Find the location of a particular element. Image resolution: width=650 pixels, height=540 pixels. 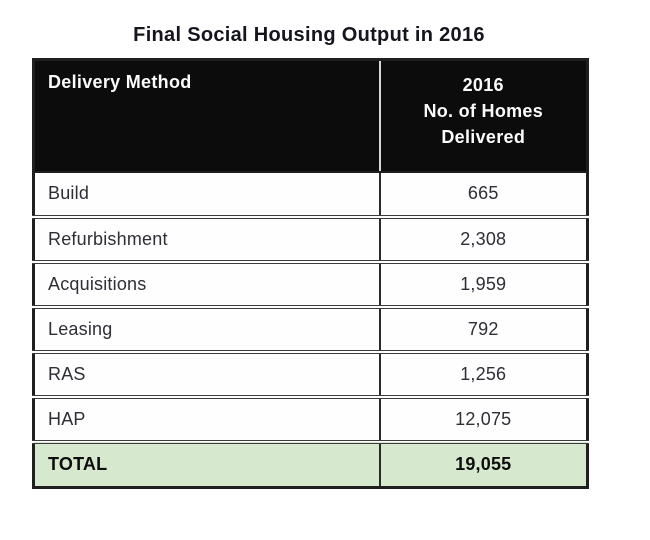

method-cell: Build is located at coordinates (206, 195).